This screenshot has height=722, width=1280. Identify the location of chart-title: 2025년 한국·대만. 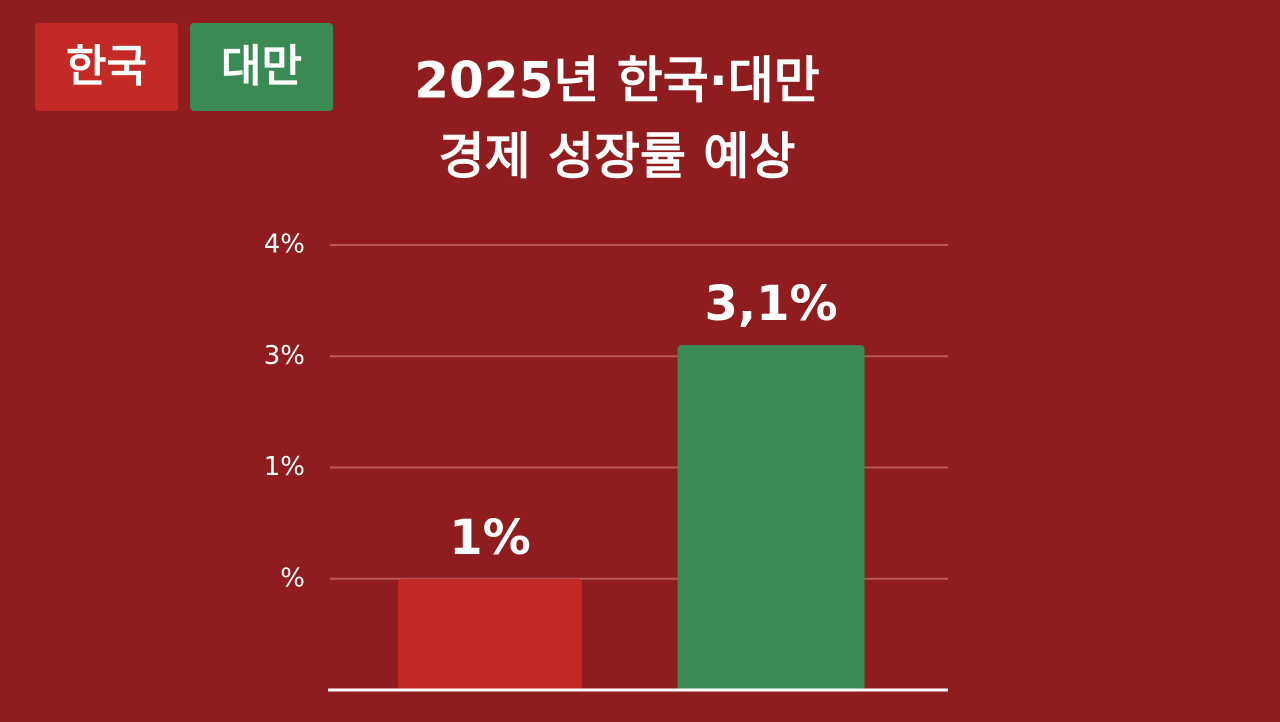
(617, 81).